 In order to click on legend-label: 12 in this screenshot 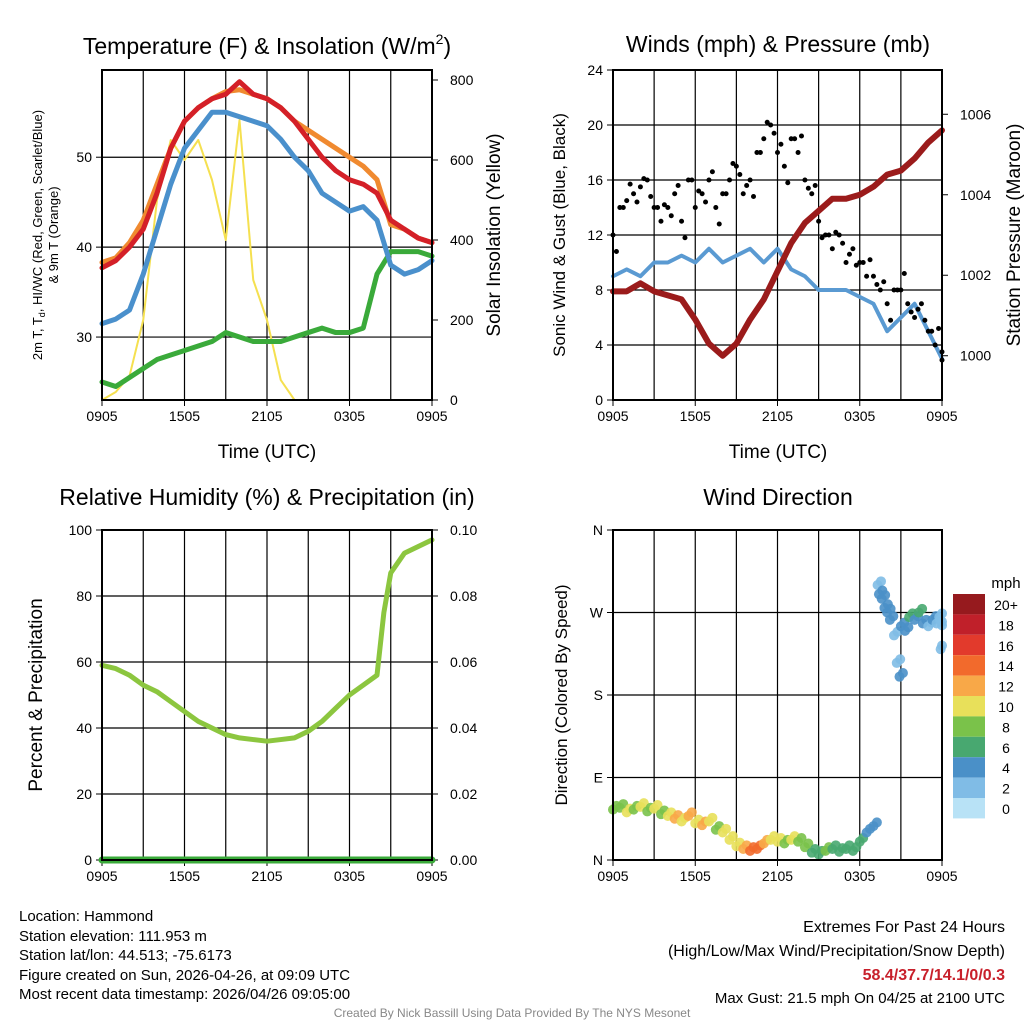, I will do `click(1006, 687)`.